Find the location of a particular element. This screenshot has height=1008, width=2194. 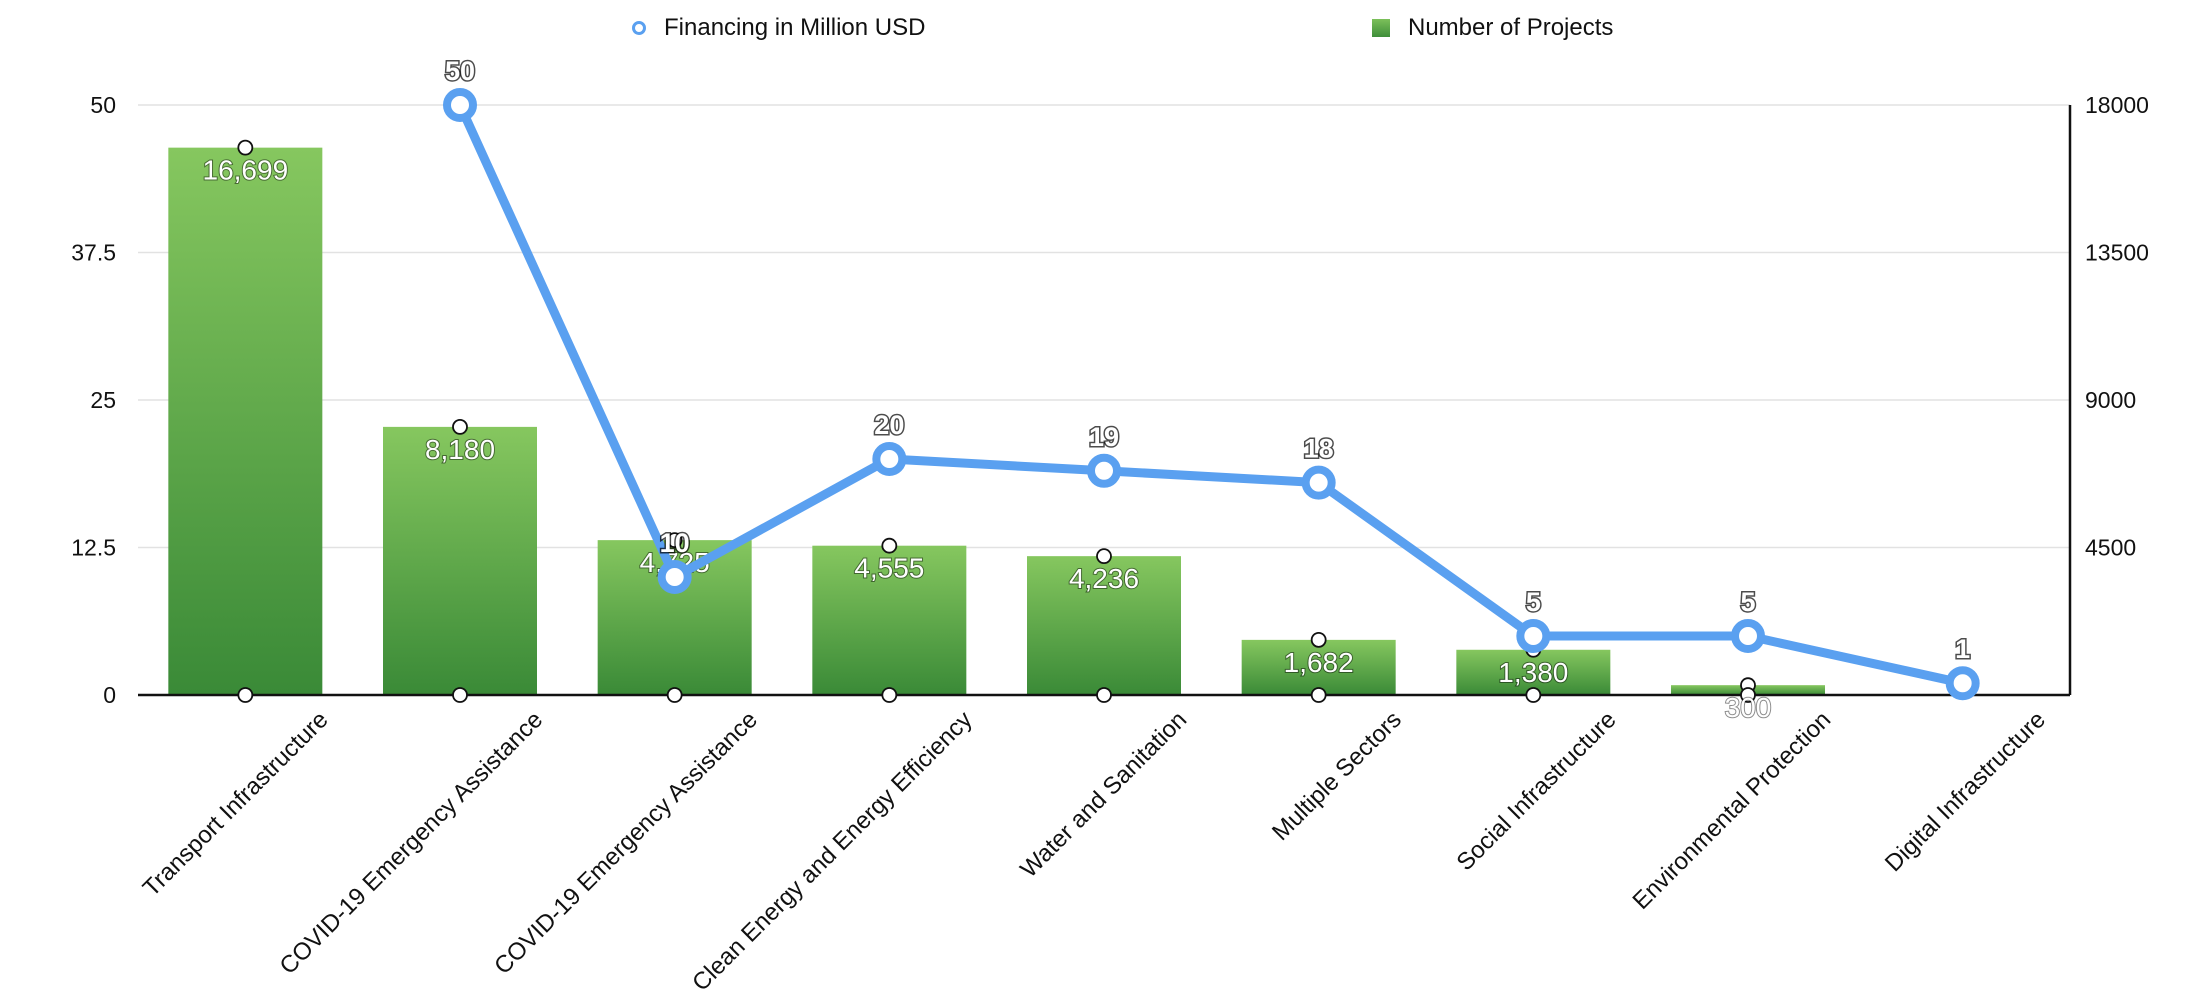

y-left-tick-label: 37.5 is located at coordinates (93, 253).